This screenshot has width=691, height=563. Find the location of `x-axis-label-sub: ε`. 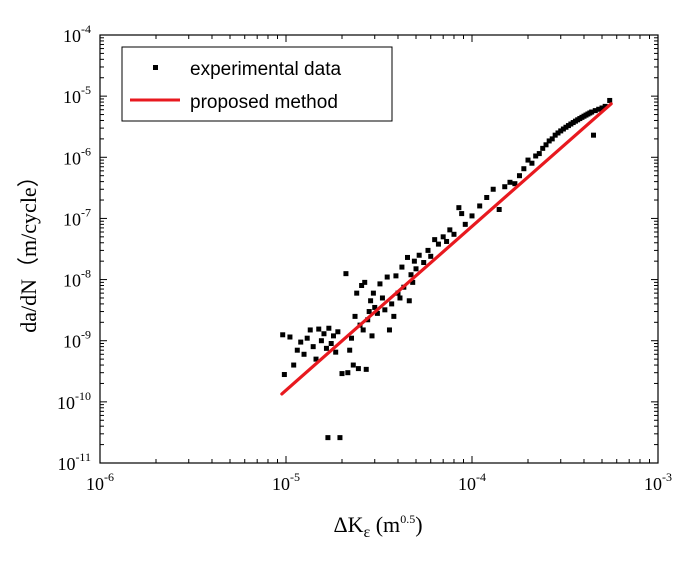

x-axis-label-sub: ε is located at coordinates (367, 532).